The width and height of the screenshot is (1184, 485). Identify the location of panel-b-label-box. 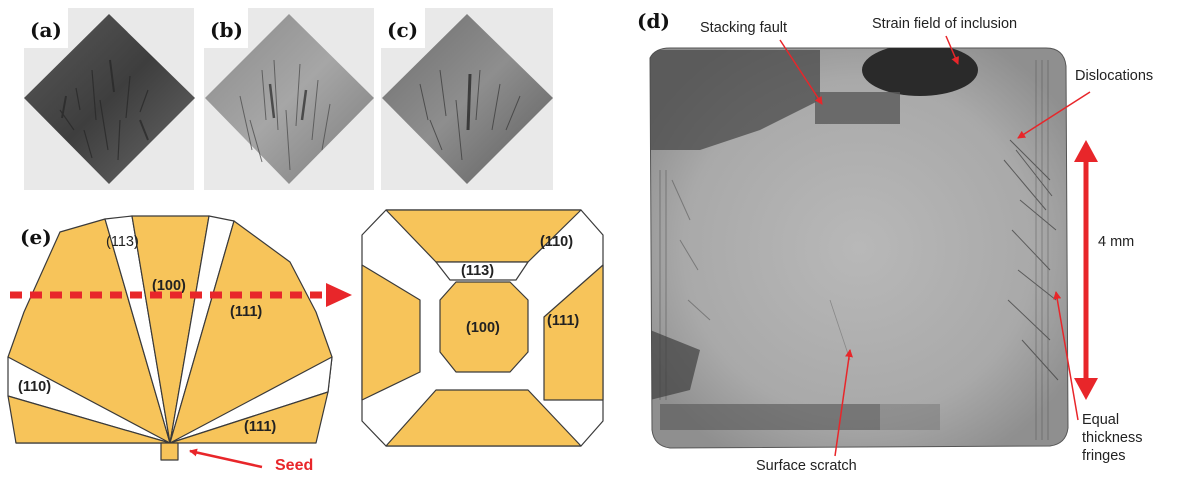
(226, 28).